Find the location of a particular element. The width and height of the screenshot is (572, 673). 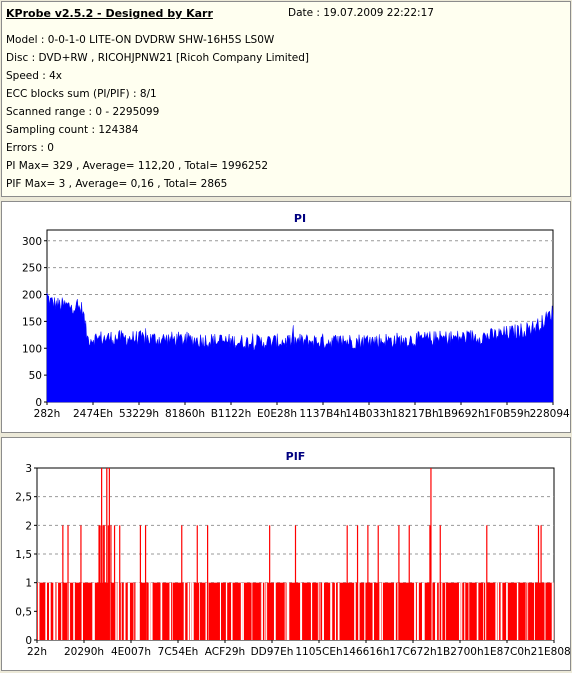

y-tick-label: 50 is located at coordinates (35, 376).